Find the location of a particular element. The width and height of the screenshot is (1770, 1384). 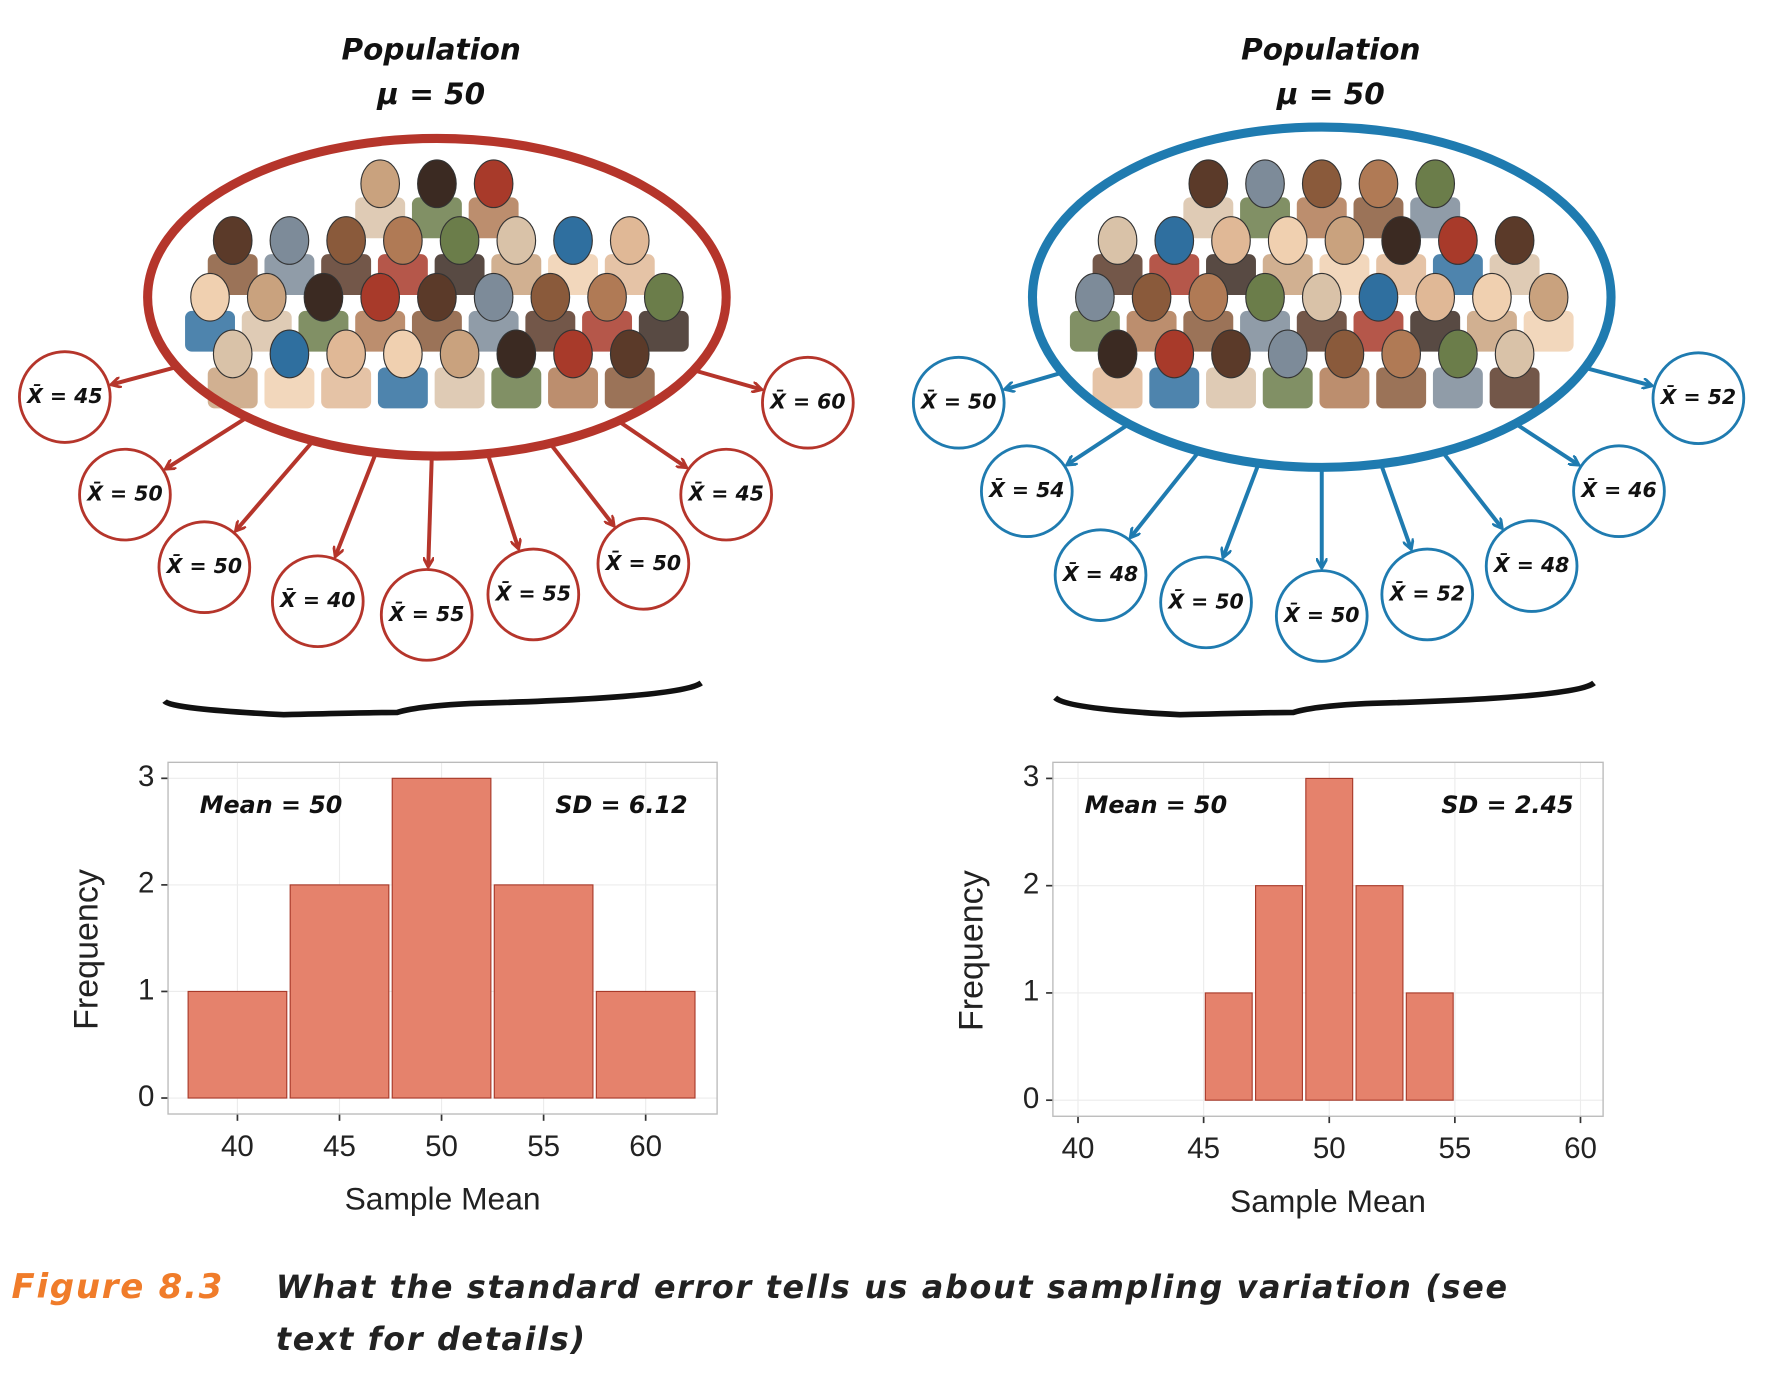

sample-mean: X̄ = 54 is located at coordinates (1025, 489).